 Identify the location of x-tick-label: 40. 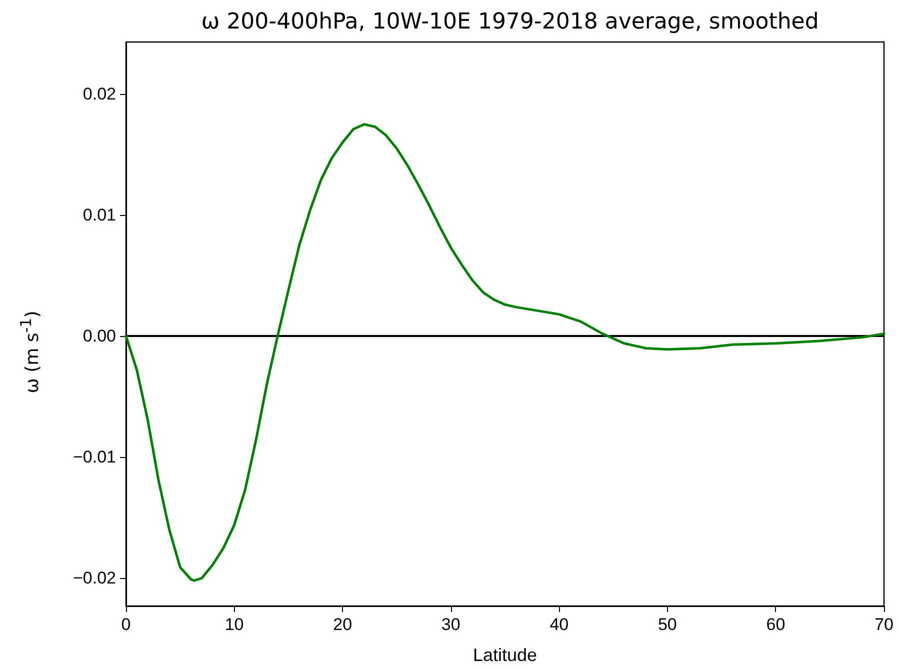
(559, 624).